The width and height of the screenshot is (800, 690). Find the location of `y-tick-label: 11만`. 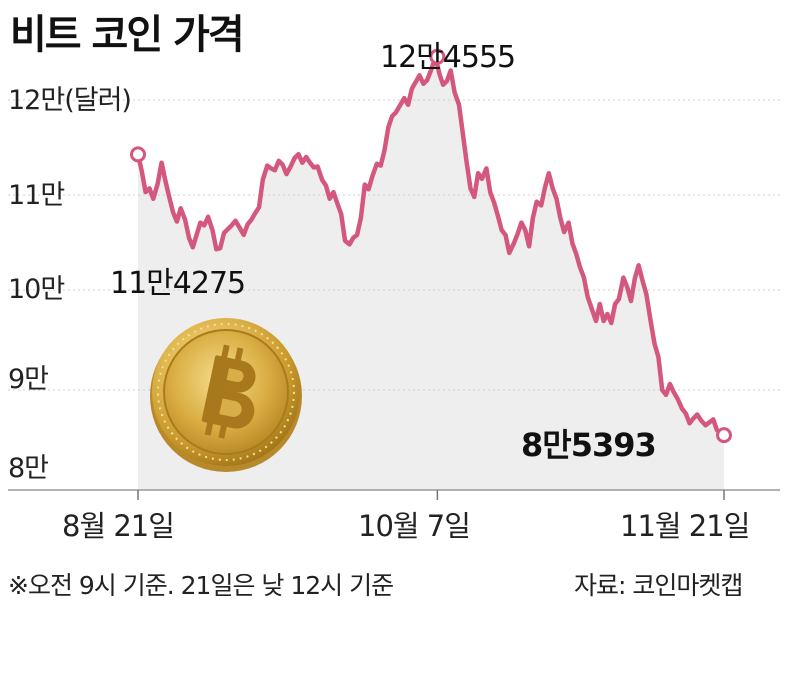

y-tick-label: 11만 is located at coordinates (36, 195).